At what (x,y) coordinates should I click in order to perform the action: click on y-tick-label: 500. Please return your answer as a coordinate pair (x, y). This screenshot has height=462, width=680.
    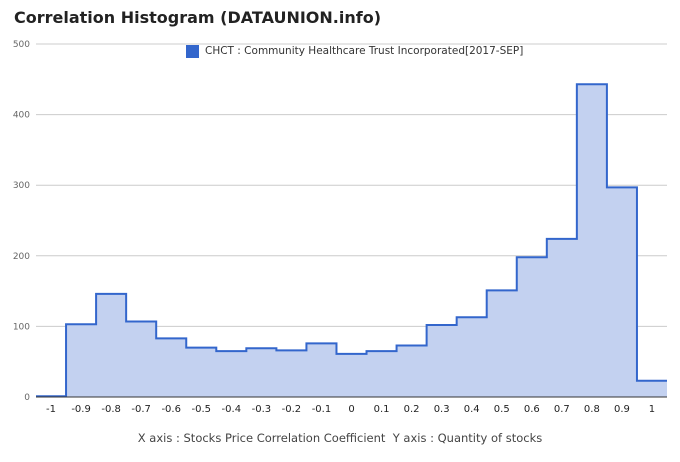
    Looking at the image, I should click on (21, 45).